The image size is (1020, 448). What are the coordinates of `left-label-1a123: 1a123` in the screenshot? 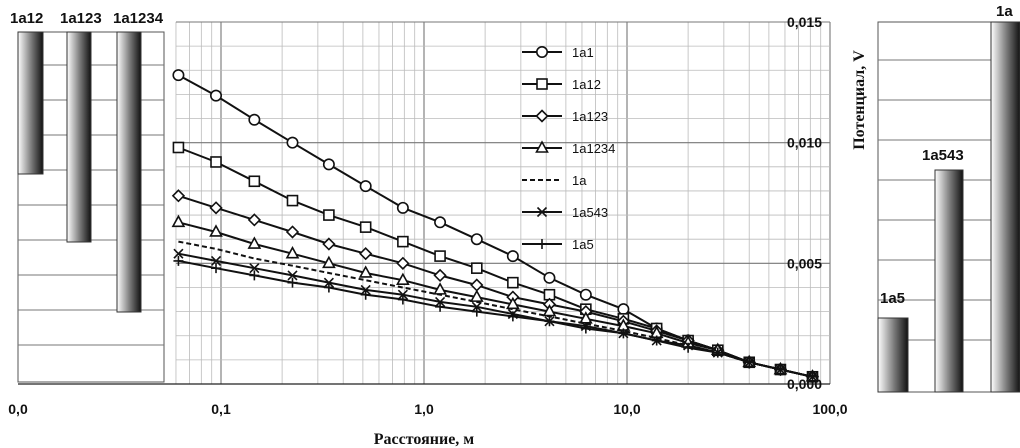 It's located at (81, 18).